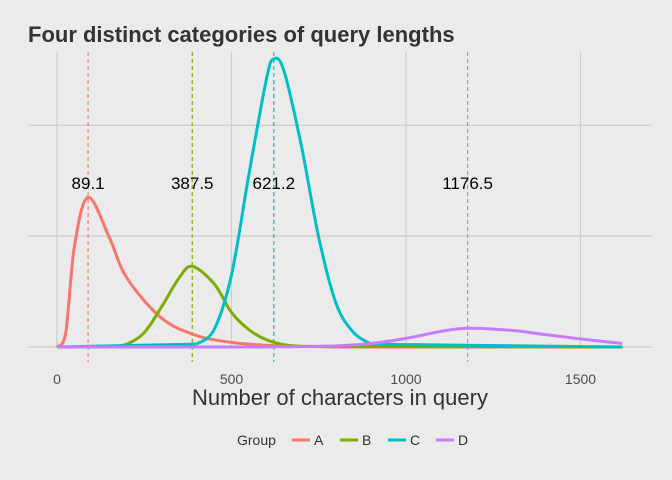  Describe the element at coordinates (324, 379) in the screenshot. I see `x-axis-ticks: 0 500 1000 1500` at that location.